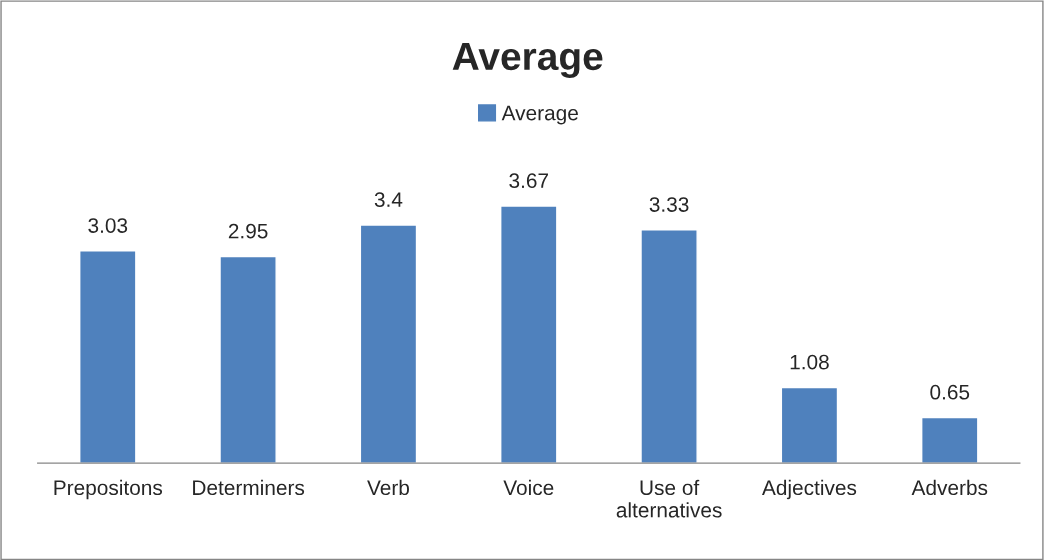 This screenshot has height=560, width=1045. Describe the element at coordinates (528, 487) in the screenshot. I see `x-tick-label: Voice` at that location.